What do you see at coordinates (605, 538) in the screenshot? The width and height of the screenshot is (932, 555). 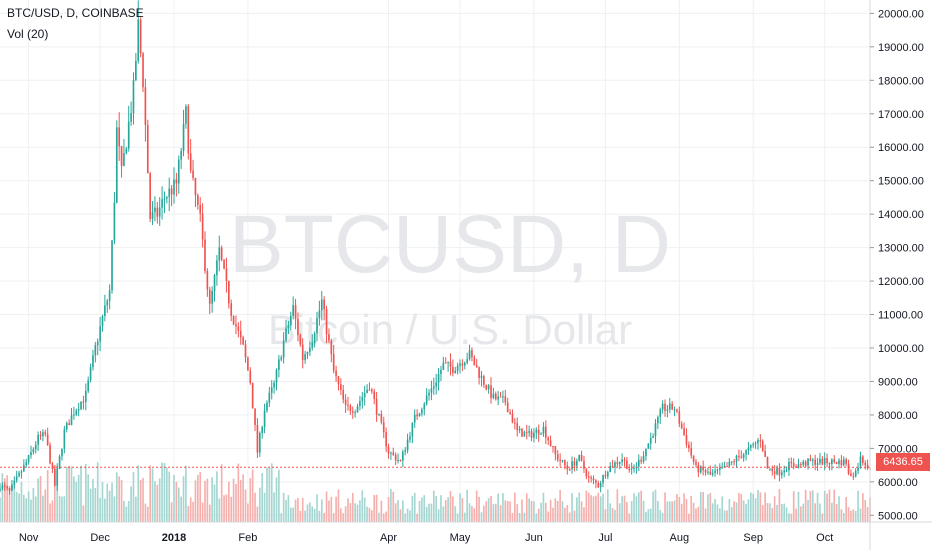 I see `time-axis-tick-label: Jul` at bounding box center [605, 538].